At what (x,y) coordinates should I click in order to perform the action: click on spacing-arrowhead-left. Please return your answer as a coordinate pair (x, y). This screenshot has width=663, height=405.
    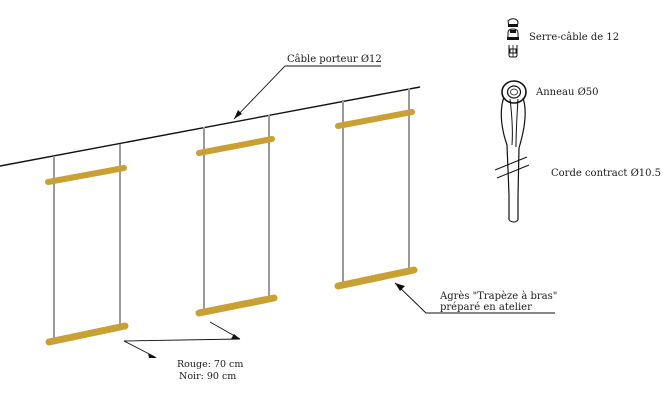
    Looking at the image, I should click on (152, 355).